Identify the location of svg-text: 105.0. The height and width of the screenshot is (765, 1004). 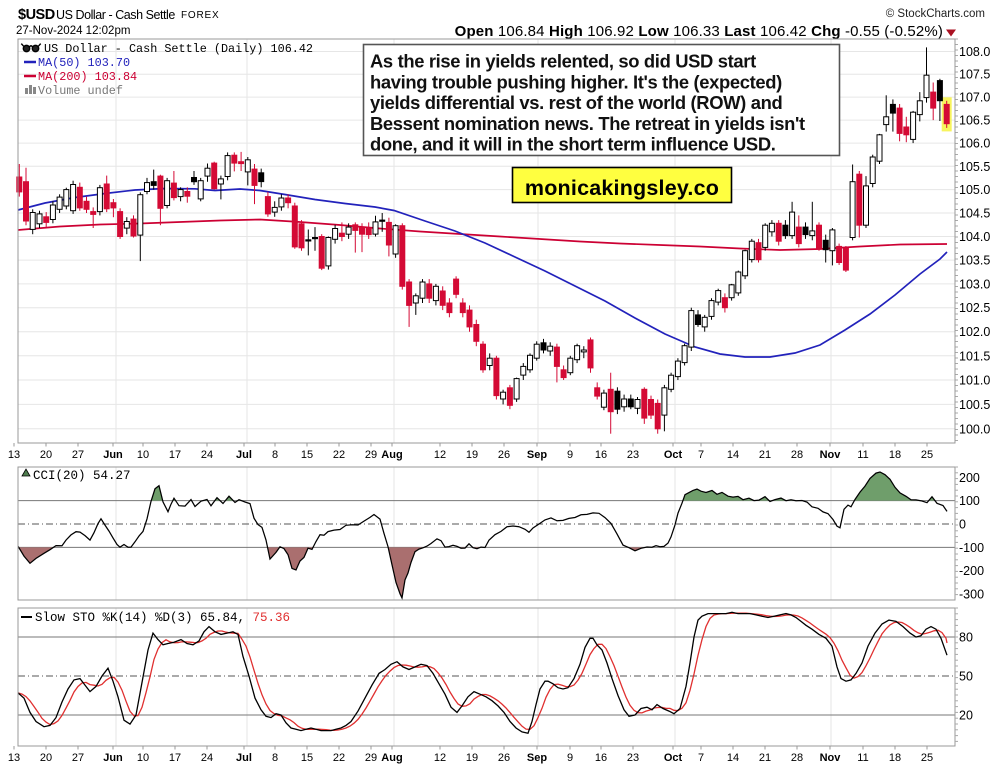
(974, 190).